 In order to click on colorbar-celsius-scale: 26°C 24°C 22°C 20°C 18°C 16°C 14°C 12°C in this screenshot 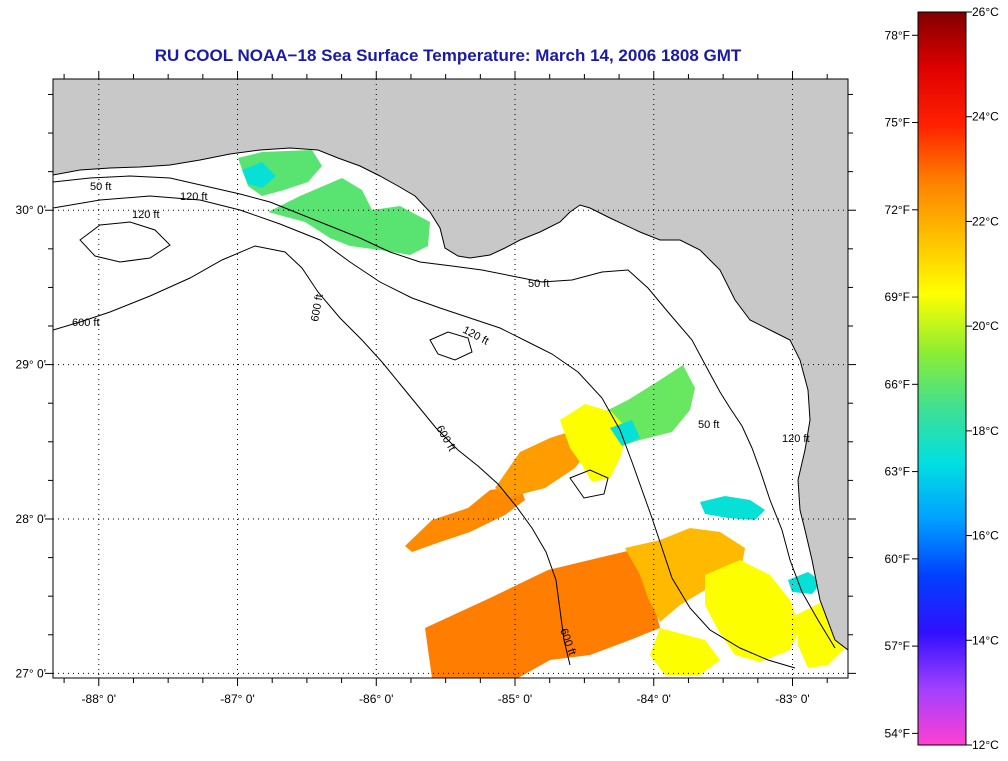, I will do `click(982, 378)`.